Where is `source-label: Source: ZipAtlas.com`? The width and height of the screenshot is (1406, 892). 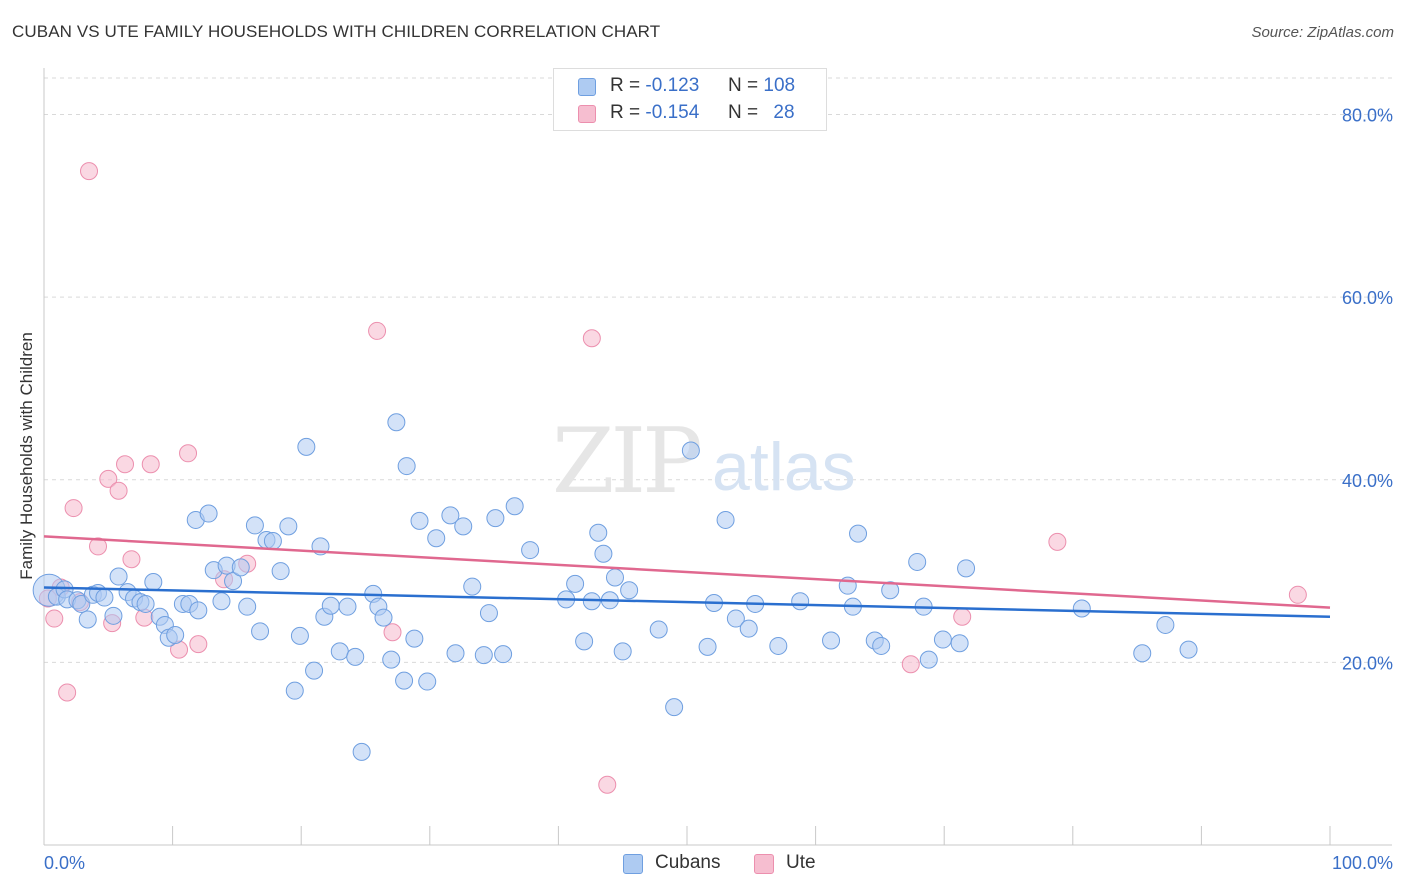 source-label: Source: ZipAtlas.com is located at coordinates (1322, 32).